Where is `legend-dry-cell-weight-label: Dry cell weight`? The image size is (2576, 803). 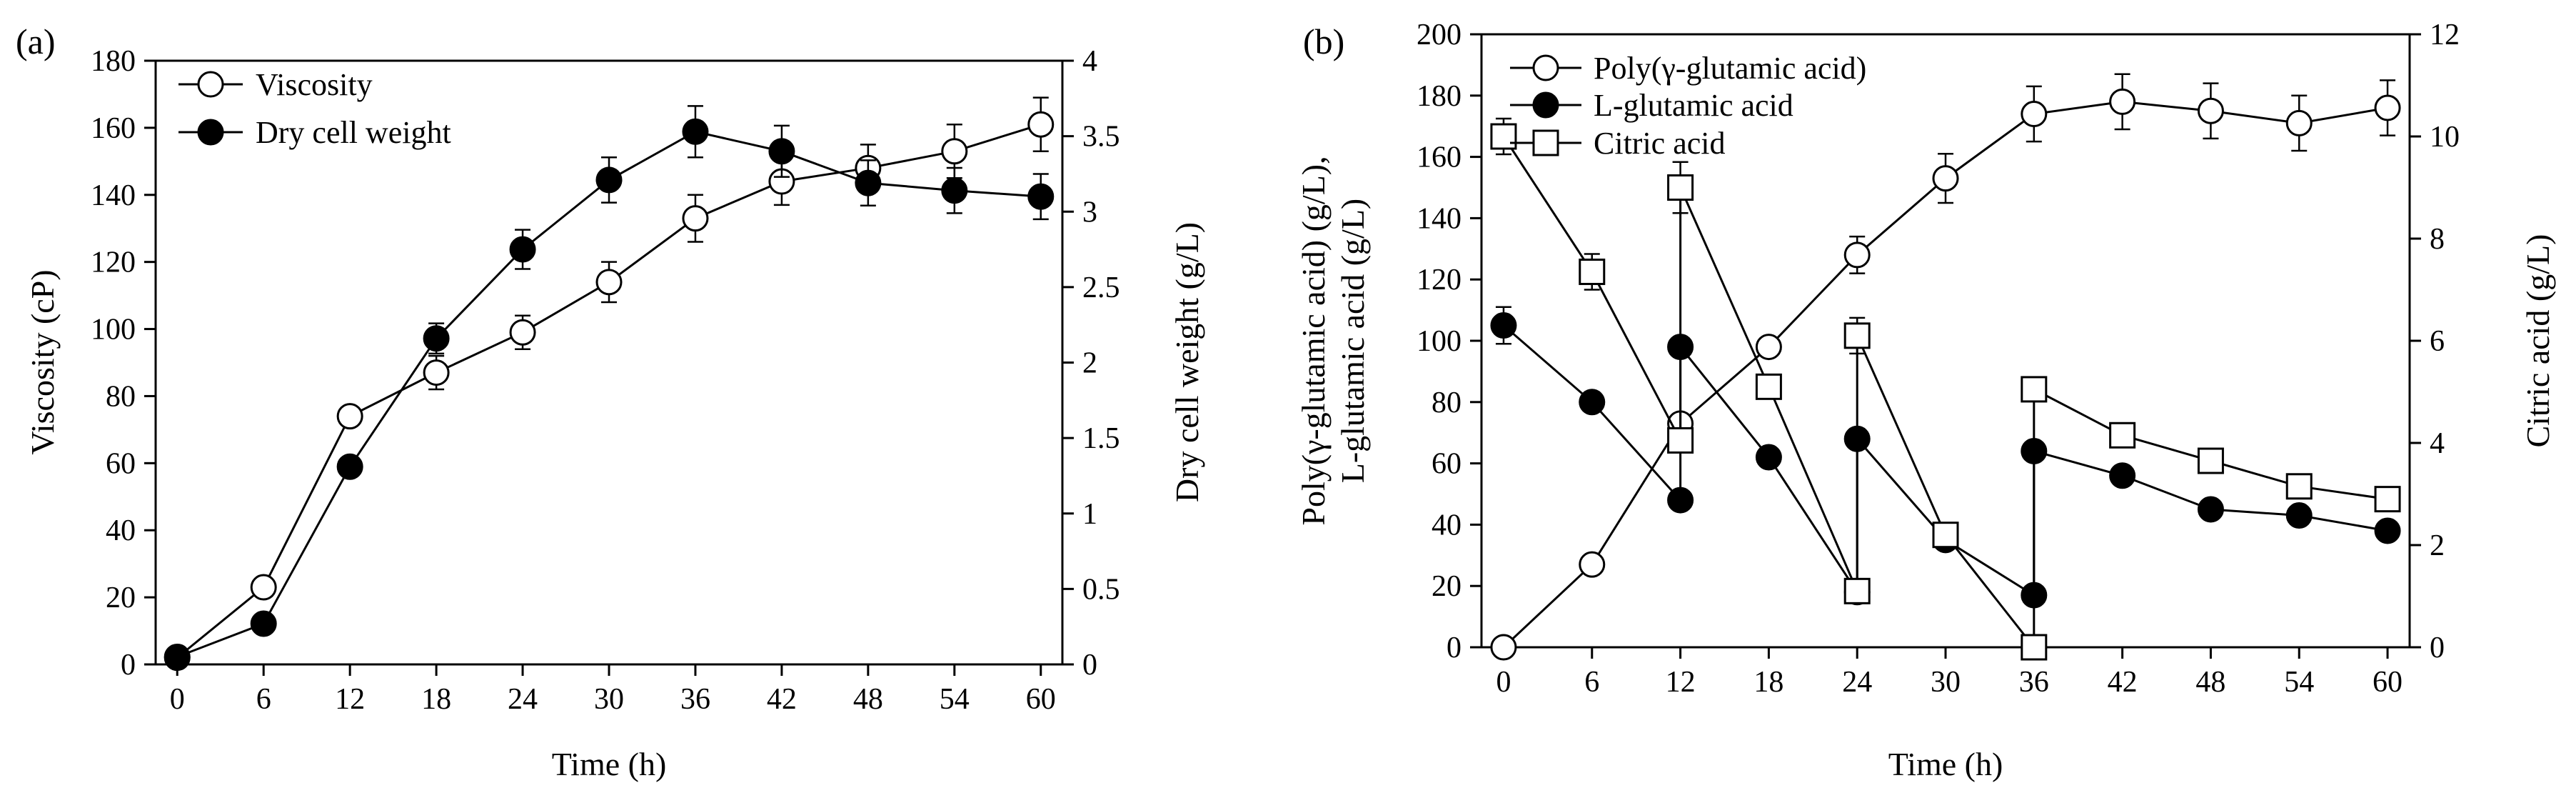 legend-dry-cell-weight-label: Dry cell weight is located at coordinates (353, 132).